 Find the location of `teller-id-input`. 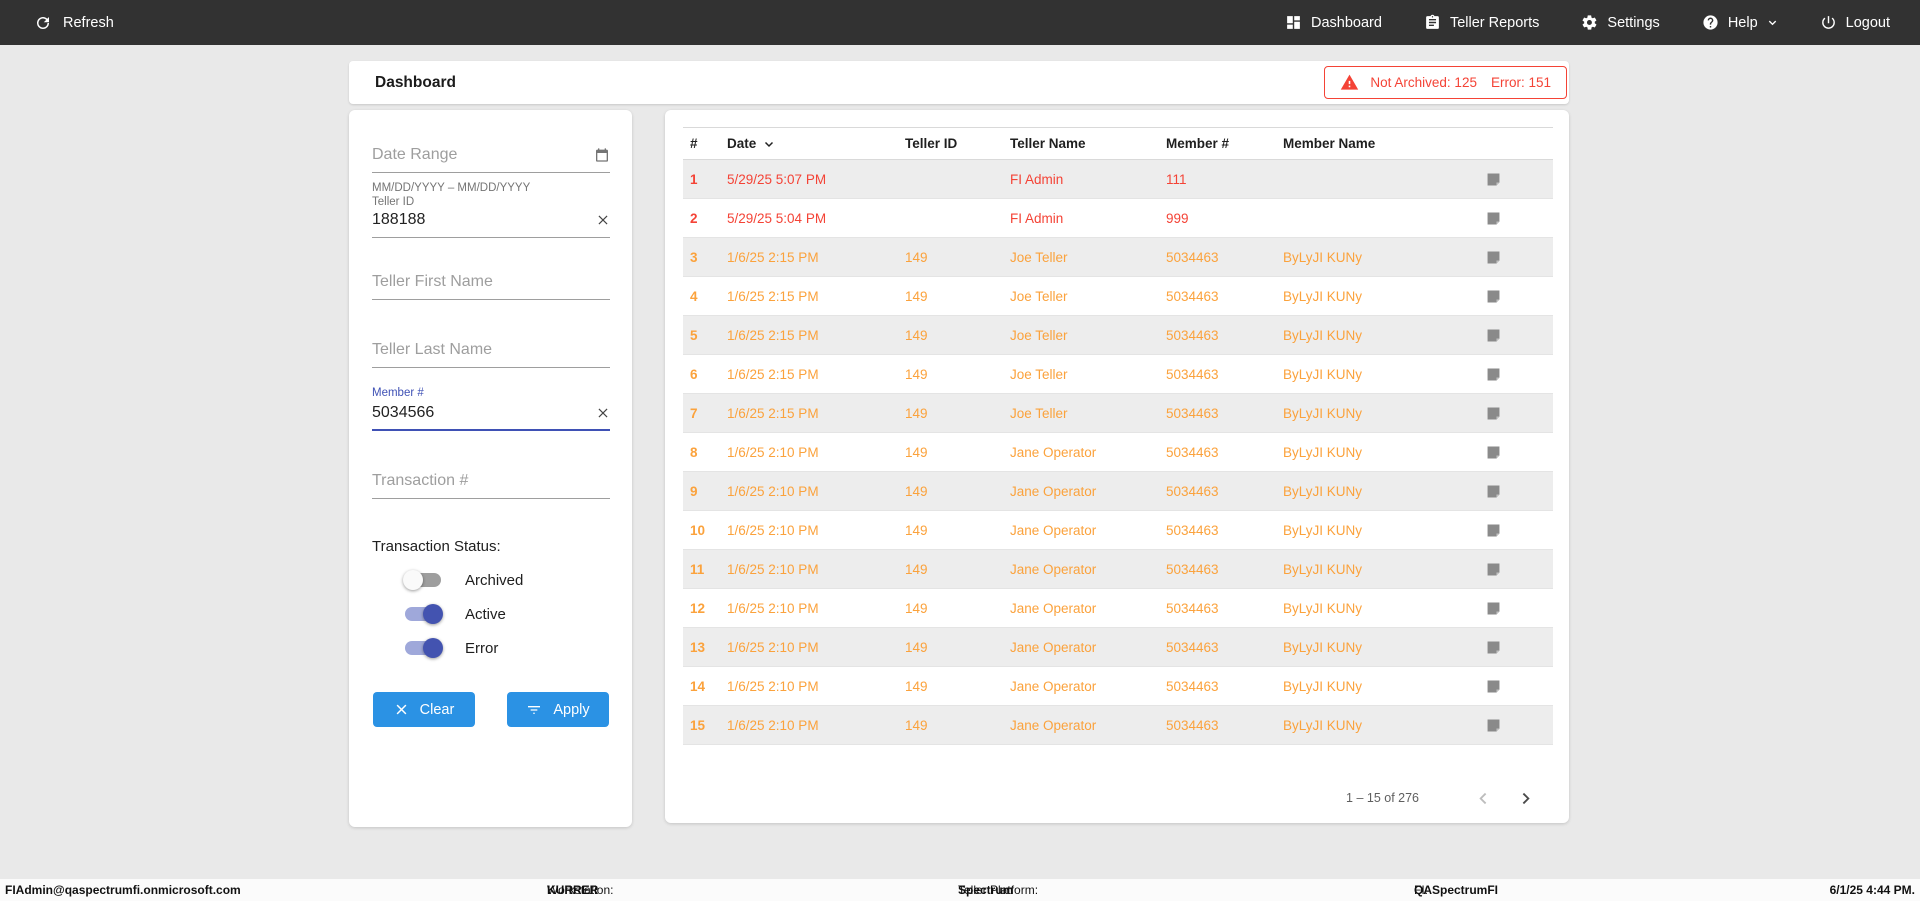

teller-id-input is located at coordinates (484, 220).